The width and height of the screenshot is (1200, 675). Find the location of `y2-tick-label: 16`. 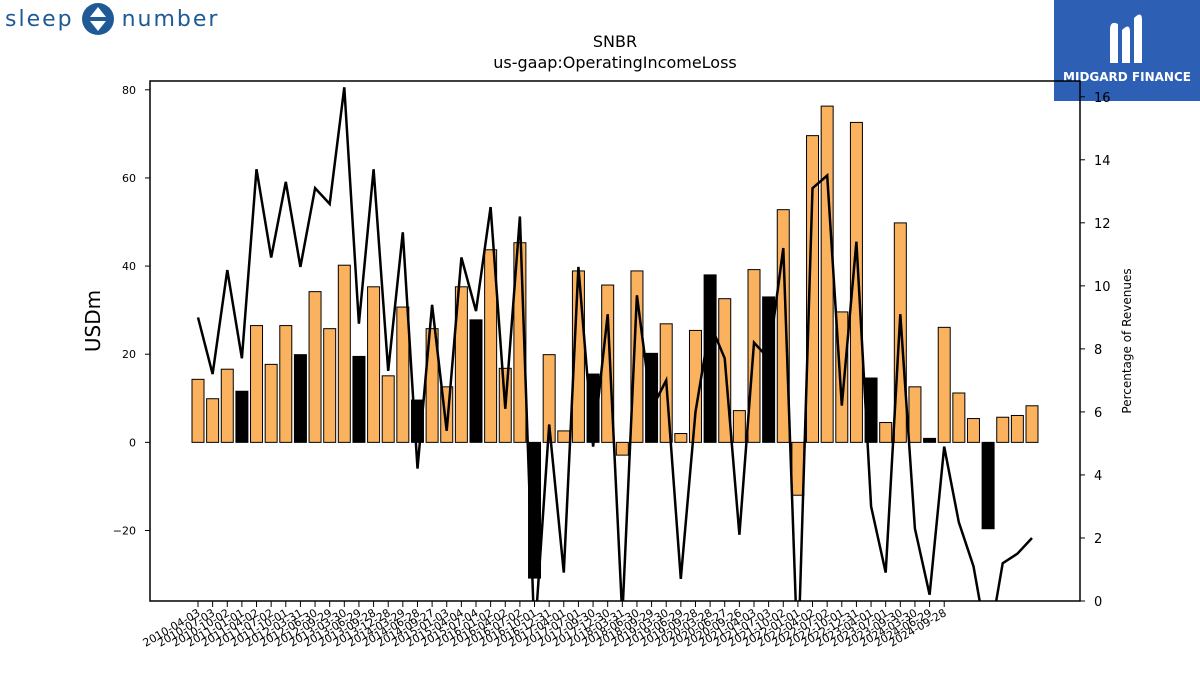

y2-tick-label: 16 is located at coordinates (1102, 98).